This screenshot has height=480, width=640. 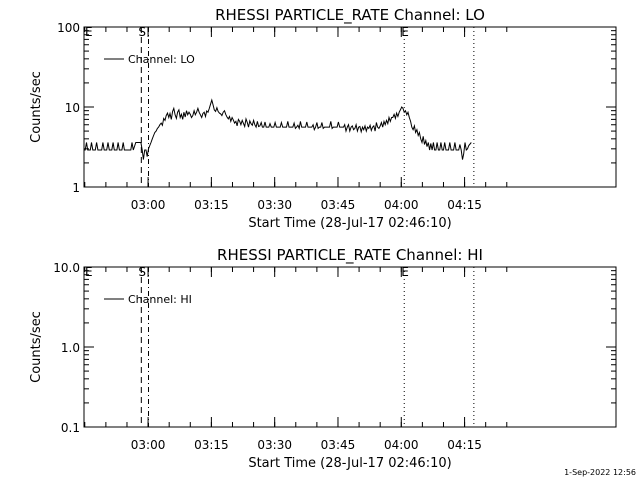 What do you see at coordinates (160, 299) in the screenshot?
I see `legend-entry: Channel: HI` at bounding box center [160, 299].